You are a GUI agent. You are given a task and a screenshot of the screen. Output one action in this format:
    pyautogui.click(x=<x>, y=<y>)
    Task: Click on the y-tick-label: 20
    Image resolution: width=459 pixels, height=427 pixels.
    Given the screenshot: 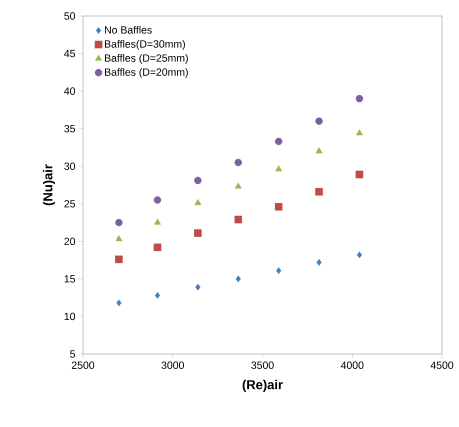 What is the action you would take?
    pyautogui.click(x=70, y=242)
    